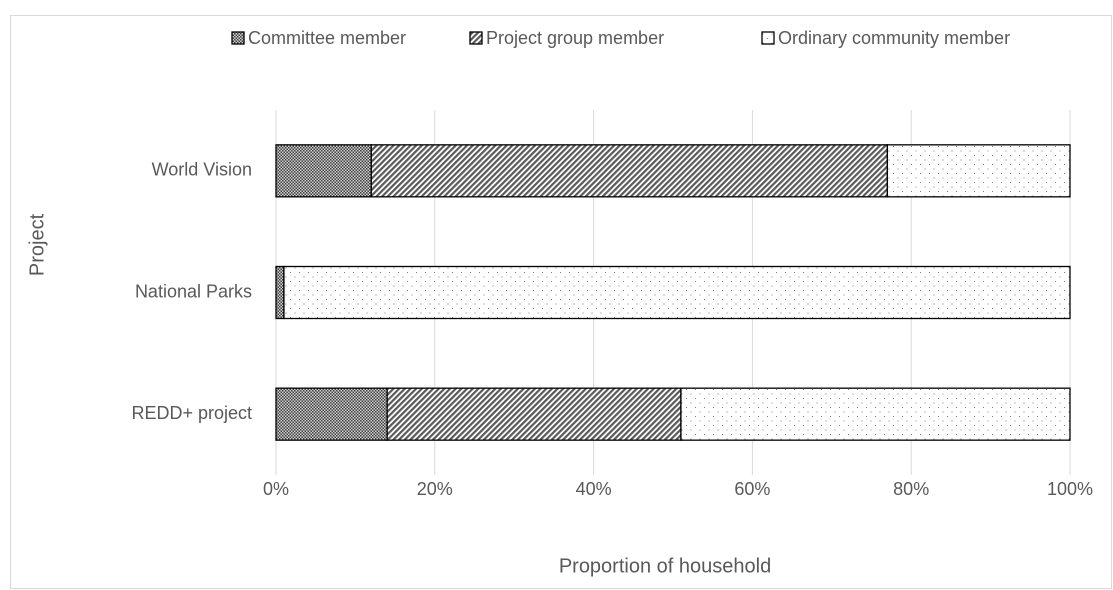 The width and height of the screenshot is (1113, 590). I want to click on y-tick-label: National Parks, so click(193, 291).